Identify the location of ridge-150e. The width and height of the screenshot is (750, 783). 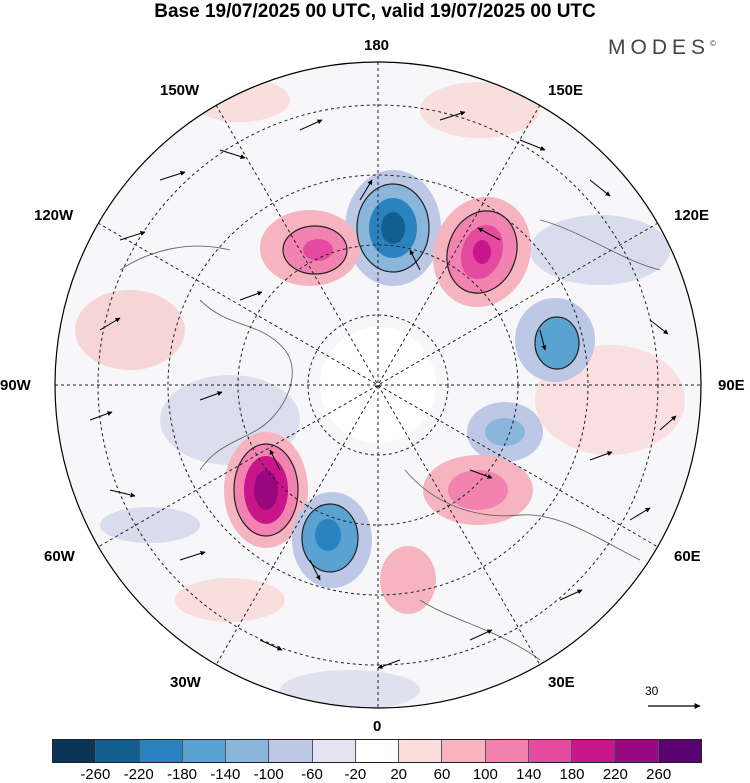
(482, 252).